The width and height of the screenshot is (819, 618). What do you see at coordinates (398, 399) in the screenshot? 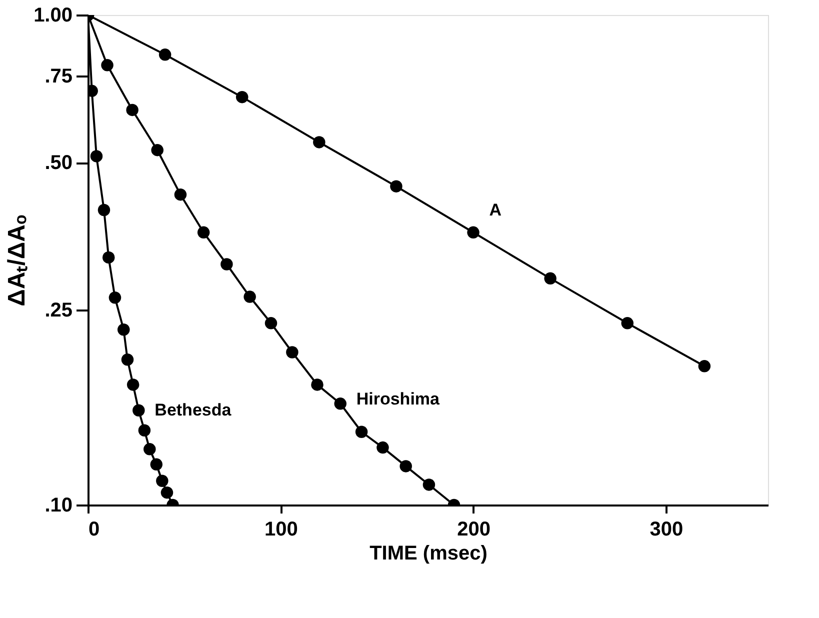
I see `series-label: Hiroshima` at bounding box center [398, 399].